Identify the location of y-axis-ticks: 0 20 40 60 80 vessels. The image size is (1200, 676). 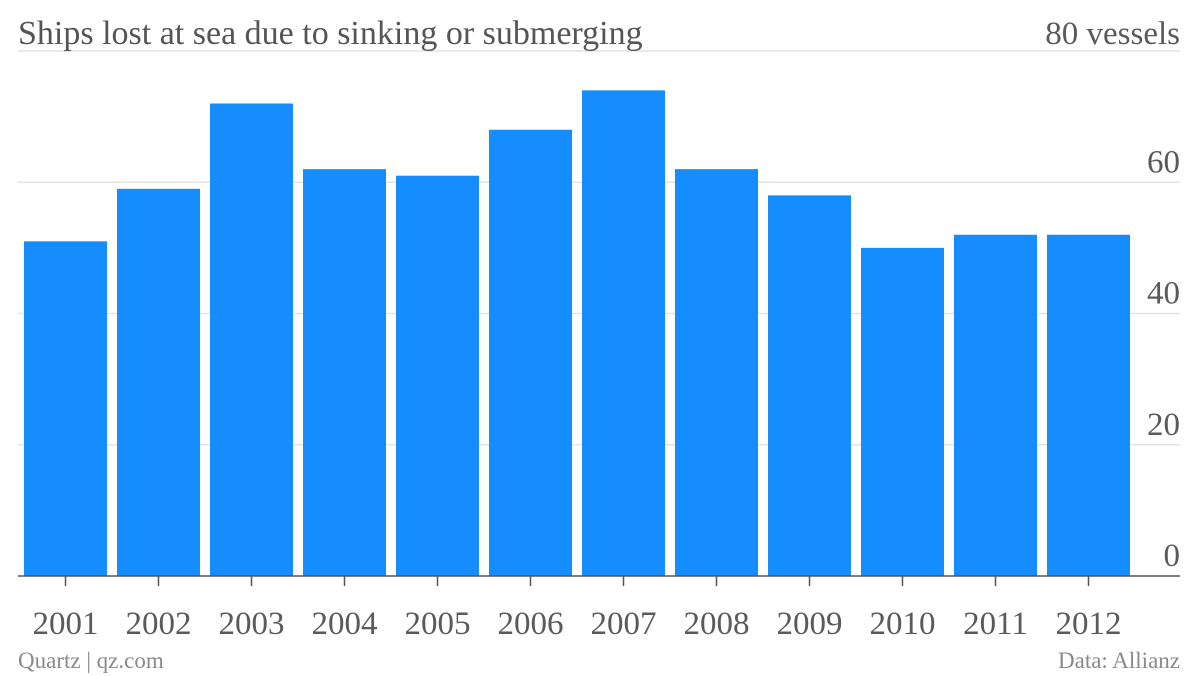
(1112, 295).